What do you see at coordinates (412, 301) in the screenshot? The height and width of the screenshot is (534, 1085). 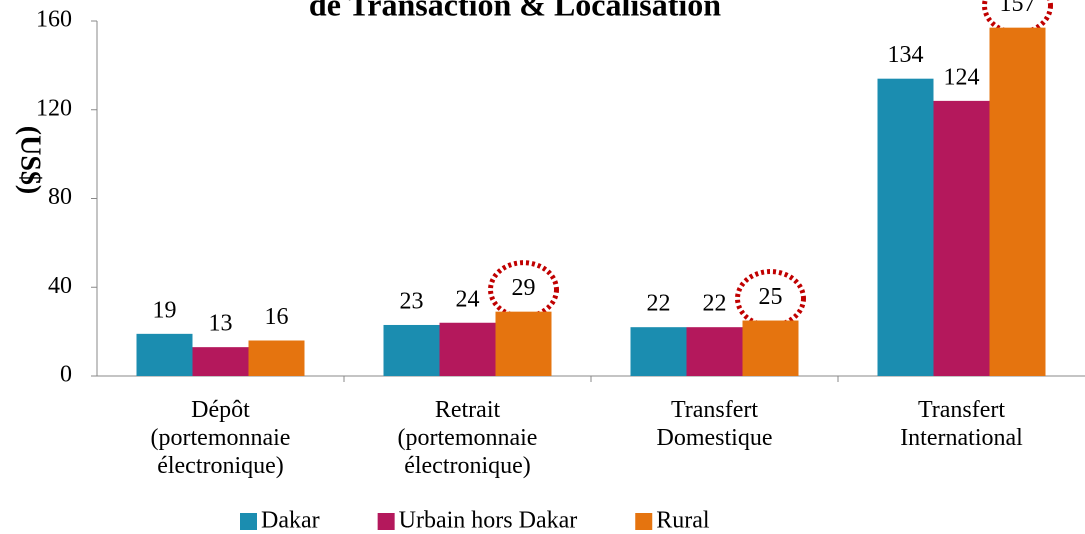 I see `value-label: 23` at bounding box center [412, 301].